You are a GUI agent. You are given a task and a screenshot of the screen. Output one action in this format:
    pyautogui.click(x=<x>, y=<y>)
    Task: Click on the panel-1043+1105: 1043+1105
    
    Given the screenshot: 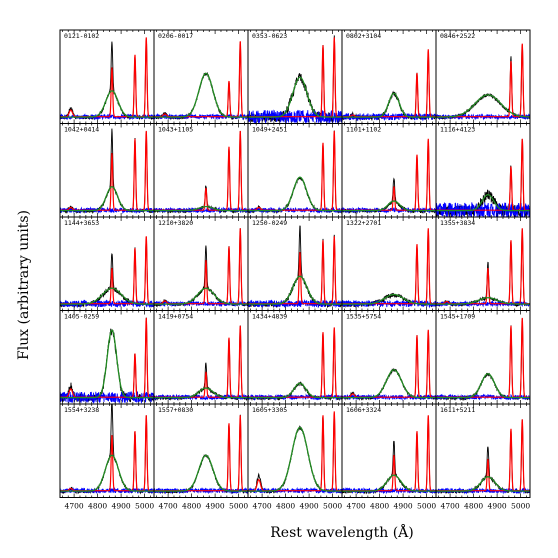 What is the action you would take?
    pyautogui.click(x=201, y=170)
    